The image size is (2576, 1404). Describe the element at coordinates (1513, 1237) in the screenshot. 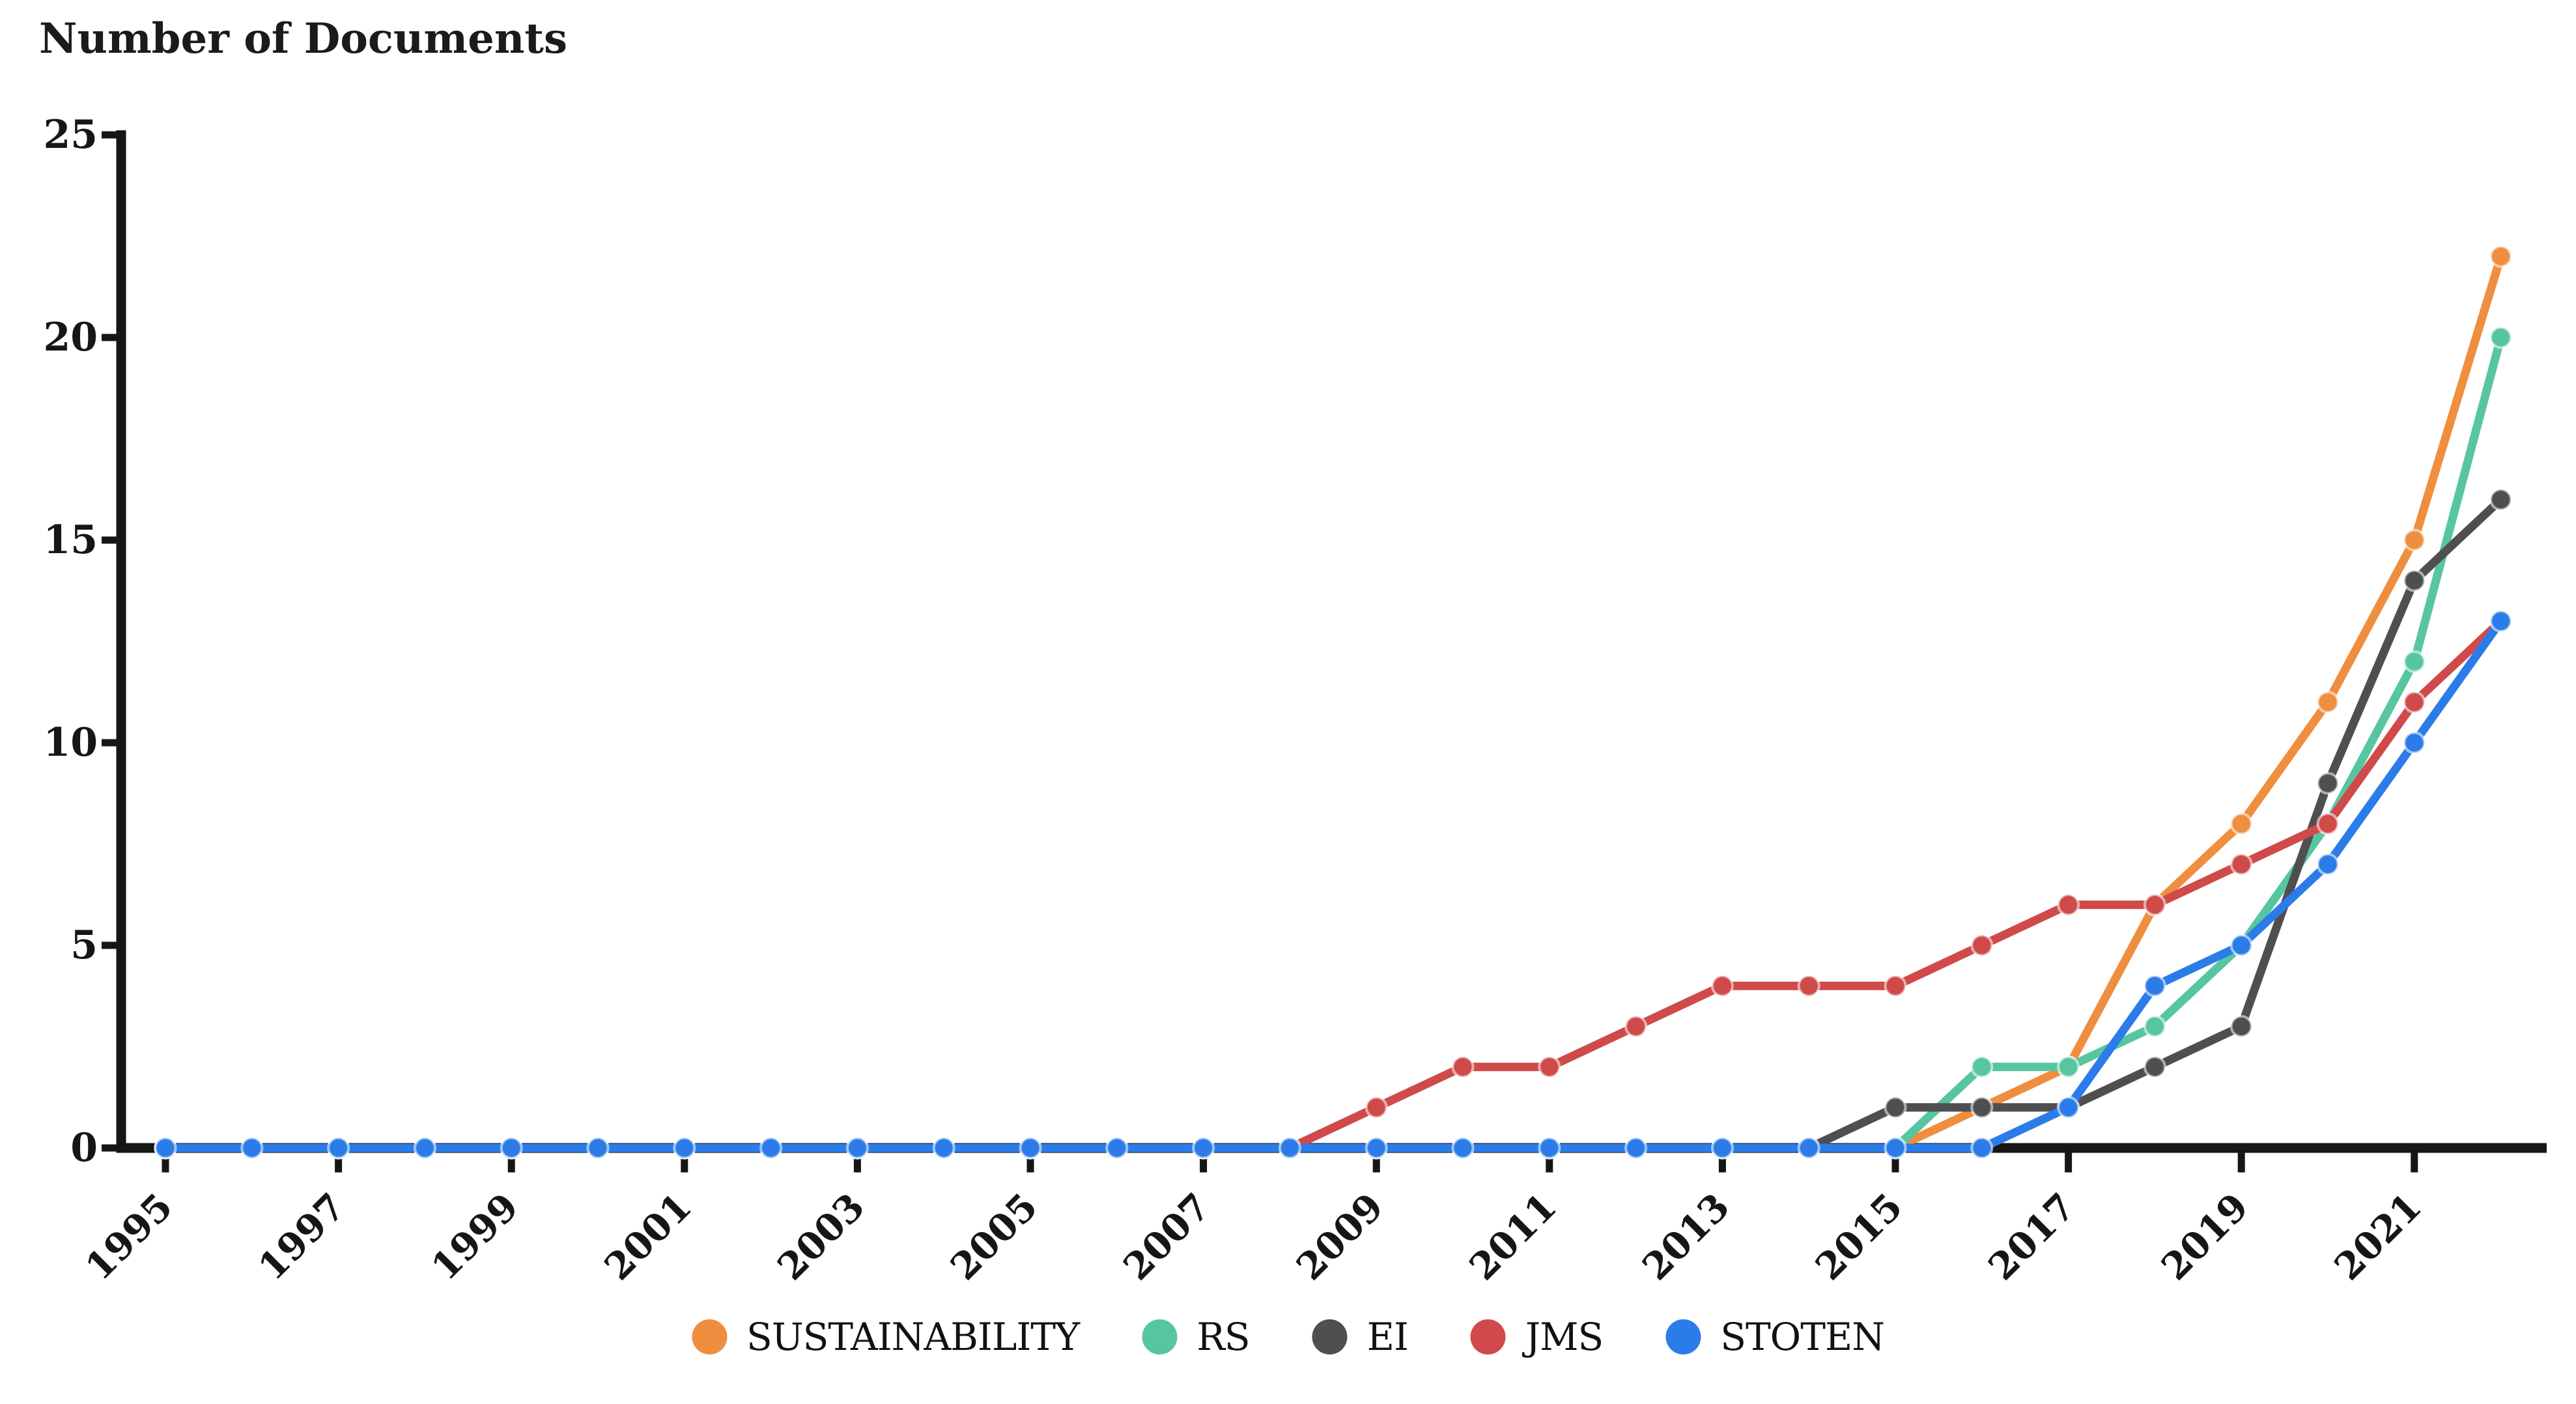

I see `x-tick-label: 2011` at that location.